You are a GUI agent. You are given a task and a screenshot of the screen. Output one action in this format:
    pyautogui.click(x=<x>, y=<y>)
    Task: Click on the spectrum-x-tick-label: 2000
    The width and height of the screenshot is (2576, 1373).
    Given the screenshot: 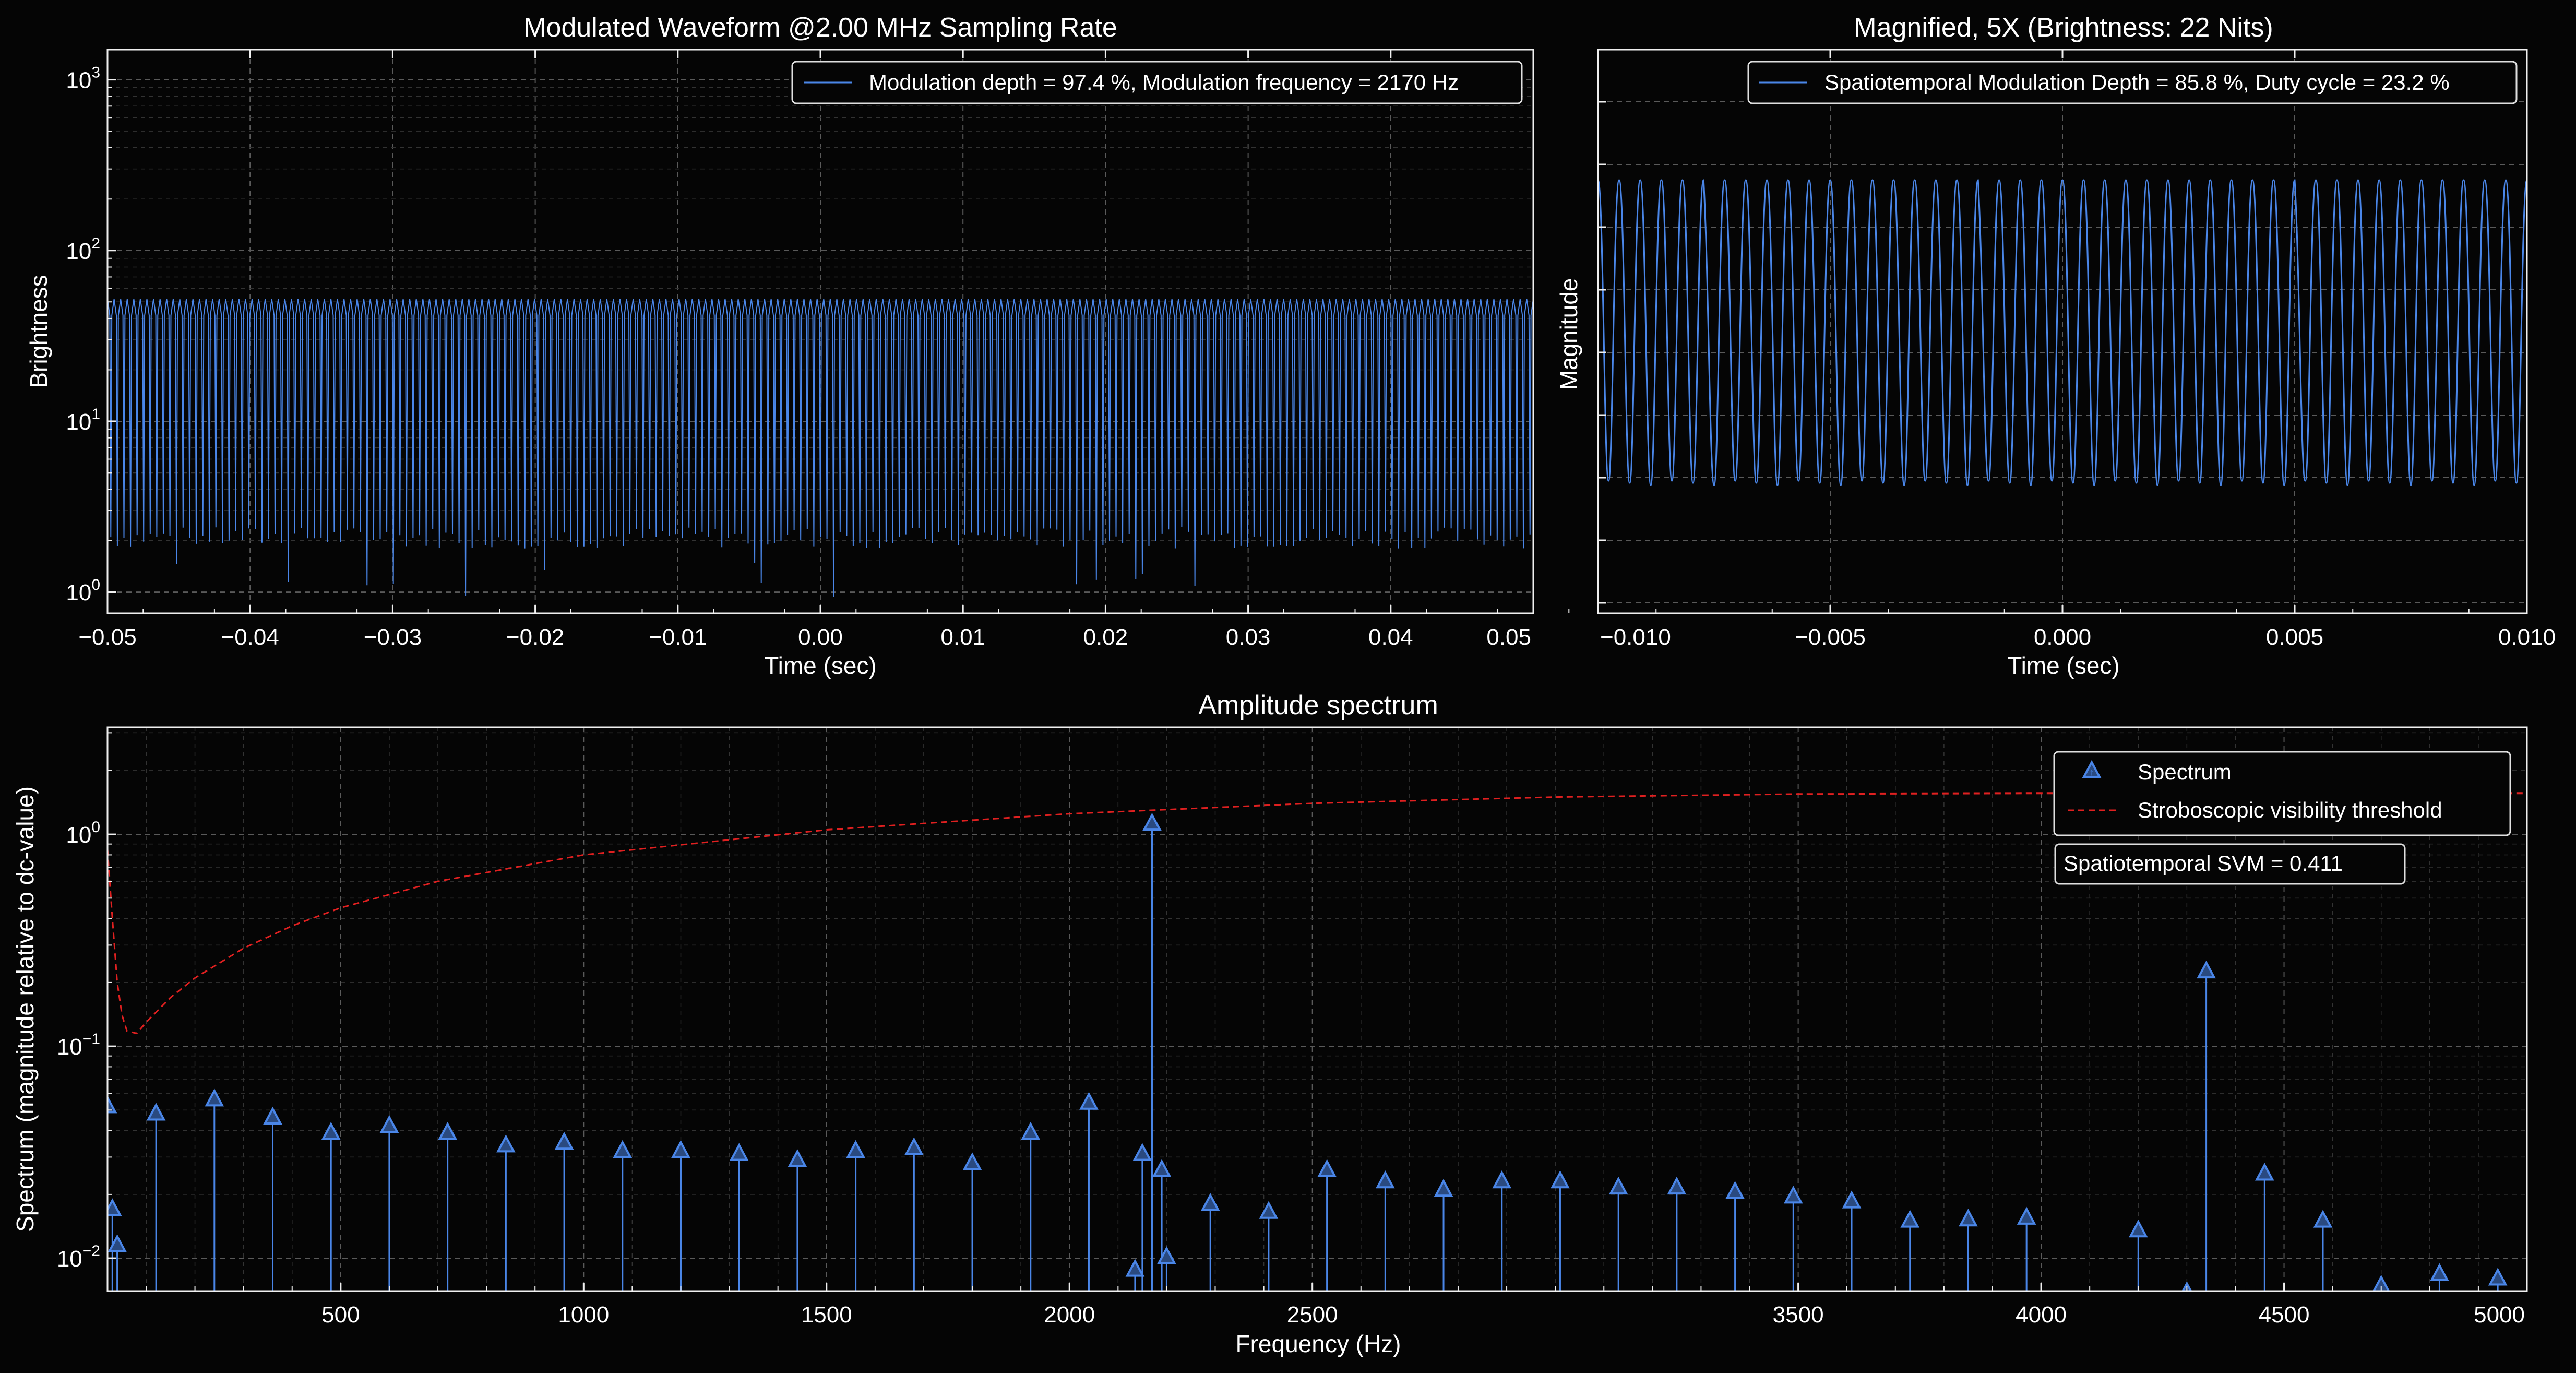 What is the action you would take?
    pyautogui.click(x=1069, y=1315)
    